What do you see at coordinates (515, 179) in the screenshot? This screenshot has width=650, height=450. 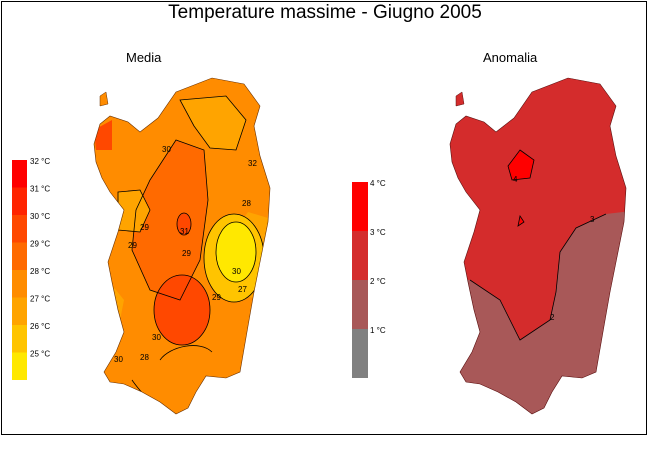 I see `anomalia-contour-label: 4` at bounding box center [515, 179].